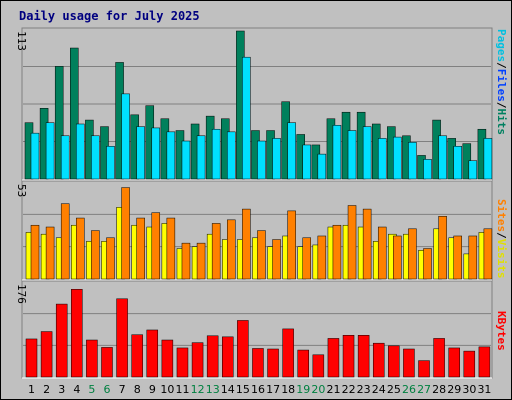 This screenshot has width=512, height=400. I want to click on side-label-part: Files, so click(501, 85).